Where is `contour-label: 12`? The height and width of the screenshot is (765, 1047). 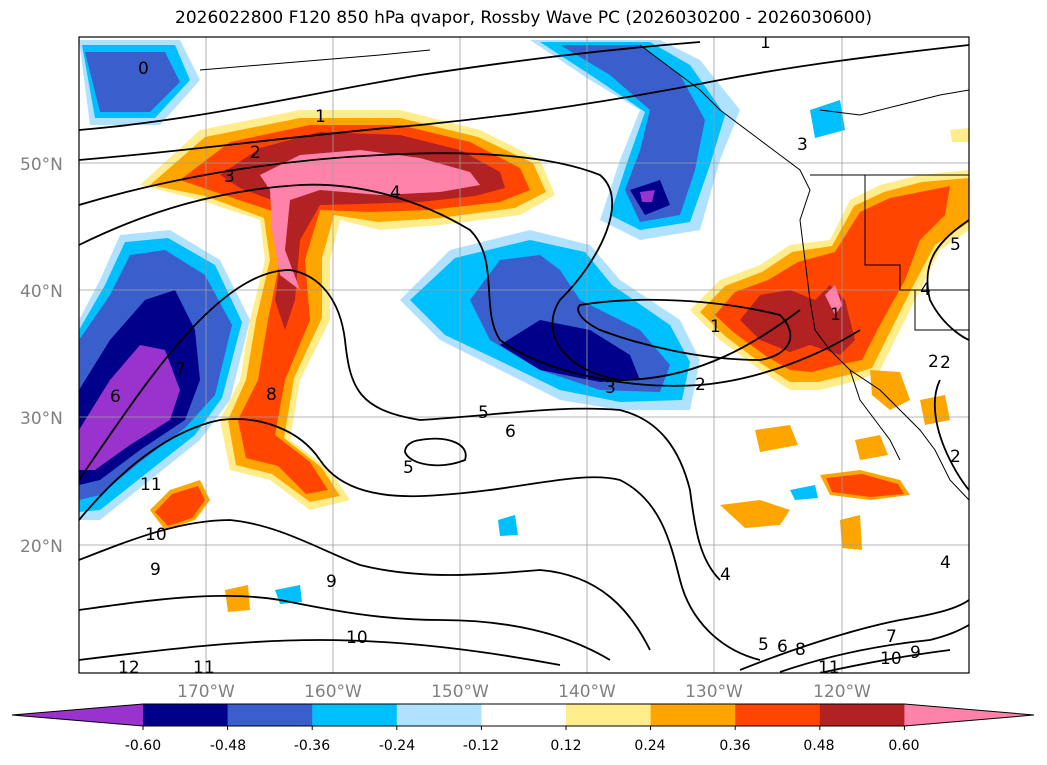
contour-label: 12 is located at coordinates (129, 668).